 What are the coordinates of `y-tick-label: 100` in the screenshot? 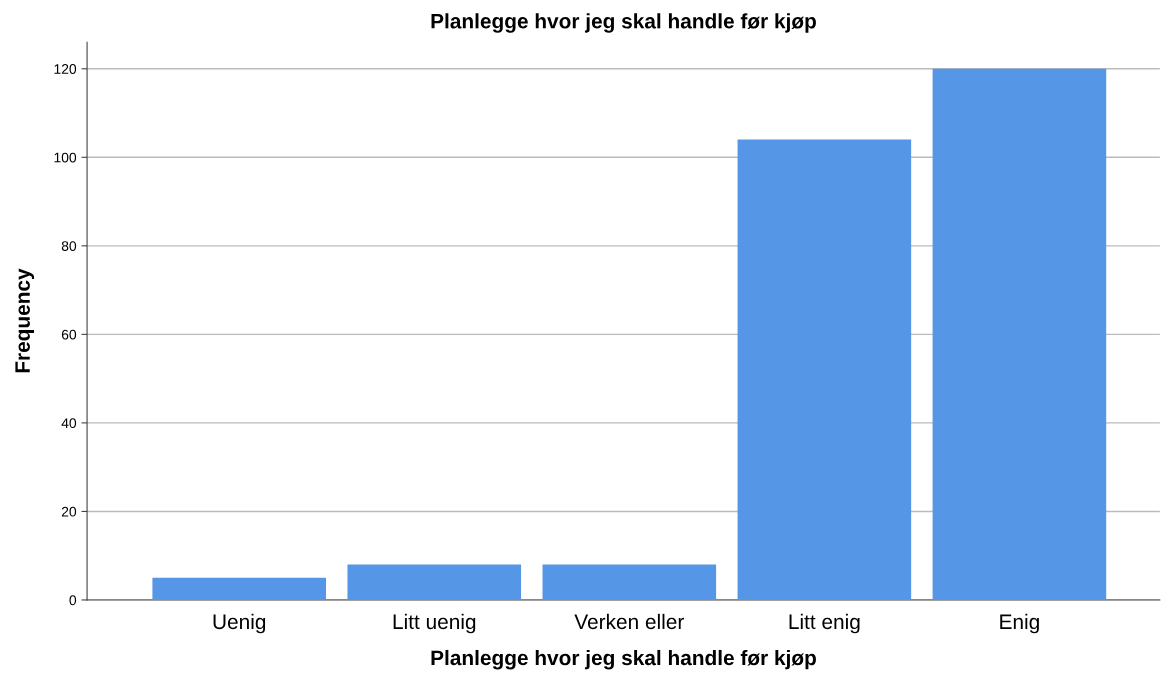 It's located at (65, 157).